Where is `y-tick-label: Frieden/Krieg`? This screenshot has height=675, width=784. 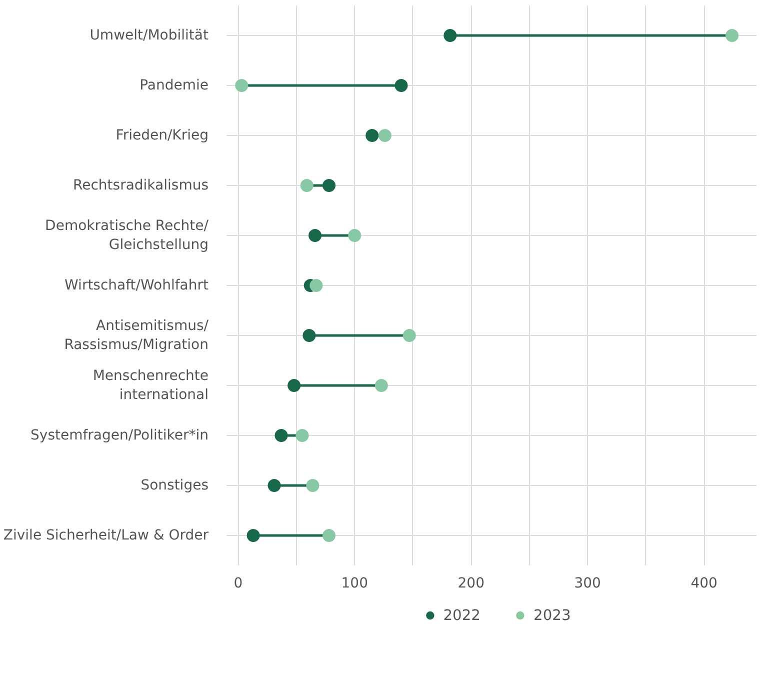
y-tick-label: Frieden/Krieg is located at coordinates (162, 136).